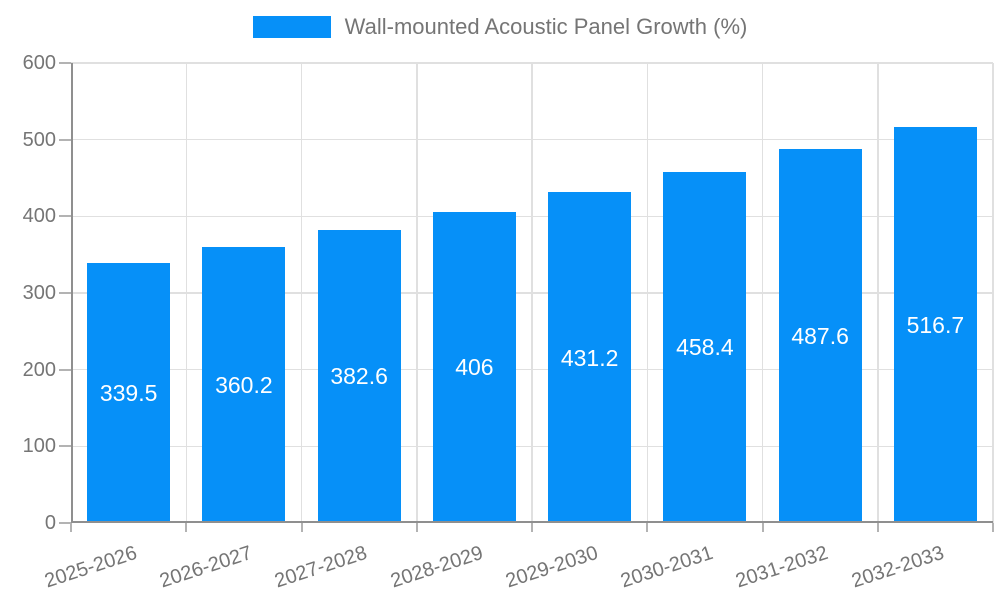 This screenshot has height=600, width=1000. I want to click on y-tick-label: 500, so click(39, 139).